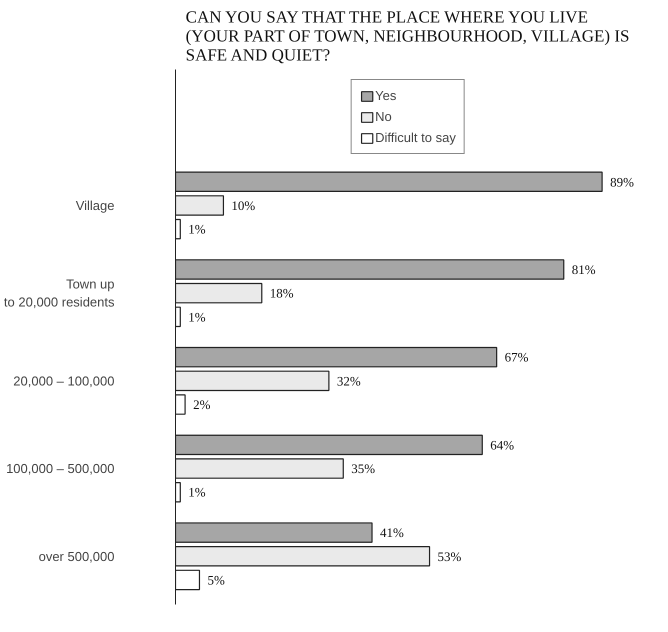  I want to click on data-label: 64%, so click(502, 444).